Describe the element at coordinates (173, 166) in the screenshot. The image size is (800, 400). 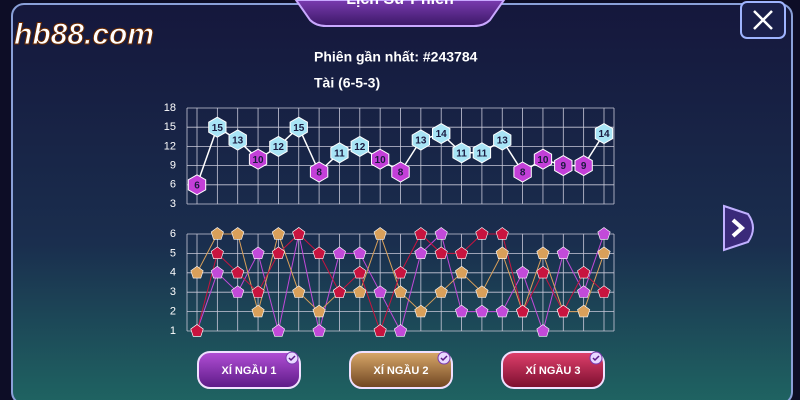
I see `y-tick-label: 9` at that location.